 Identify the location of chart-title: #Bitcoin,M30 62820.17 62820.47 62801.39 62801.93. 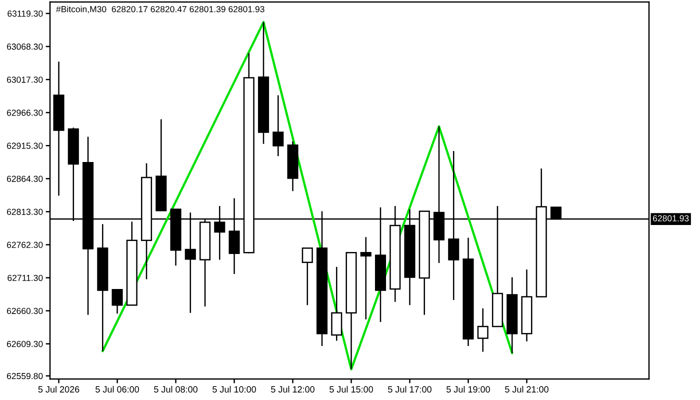
(160, 10).